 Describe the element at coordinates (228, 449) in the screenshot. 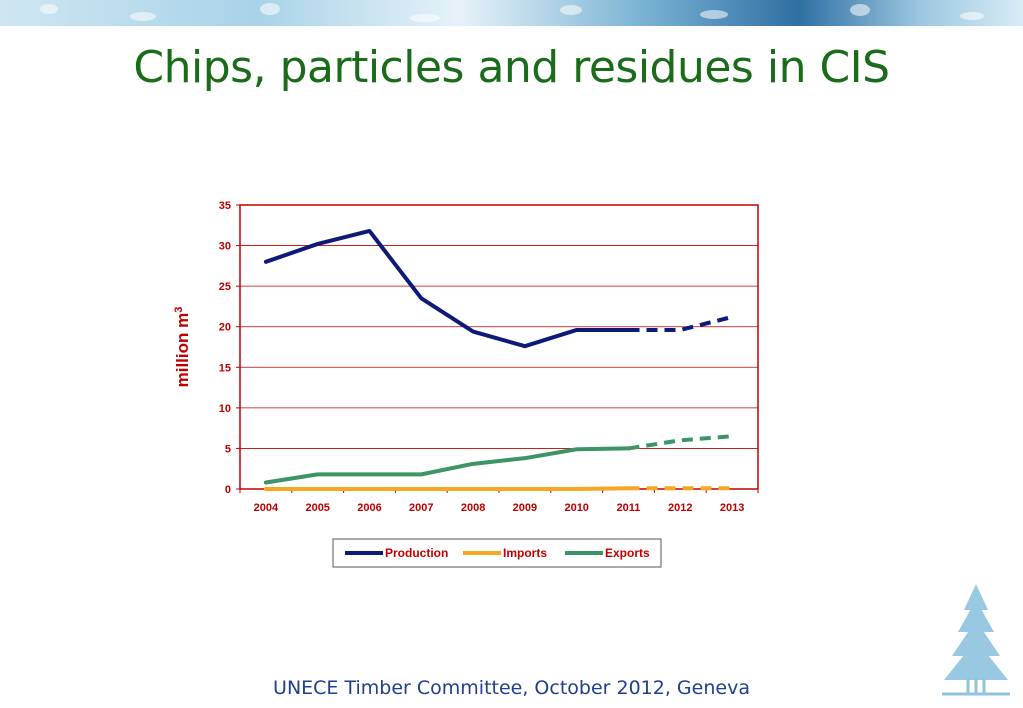

I see `y-tick-label: 5` at that location.